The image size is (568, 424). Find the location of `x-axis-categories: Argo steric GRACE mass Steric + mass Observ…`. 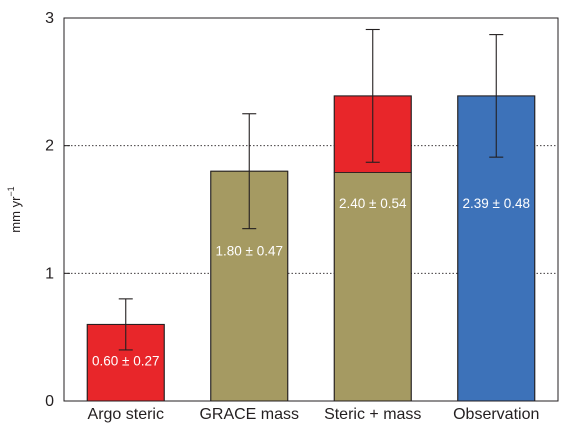

x-axis-categories: Argo steric GRACE mass Steric + mass Observ… is located at coordinates (314, 414).